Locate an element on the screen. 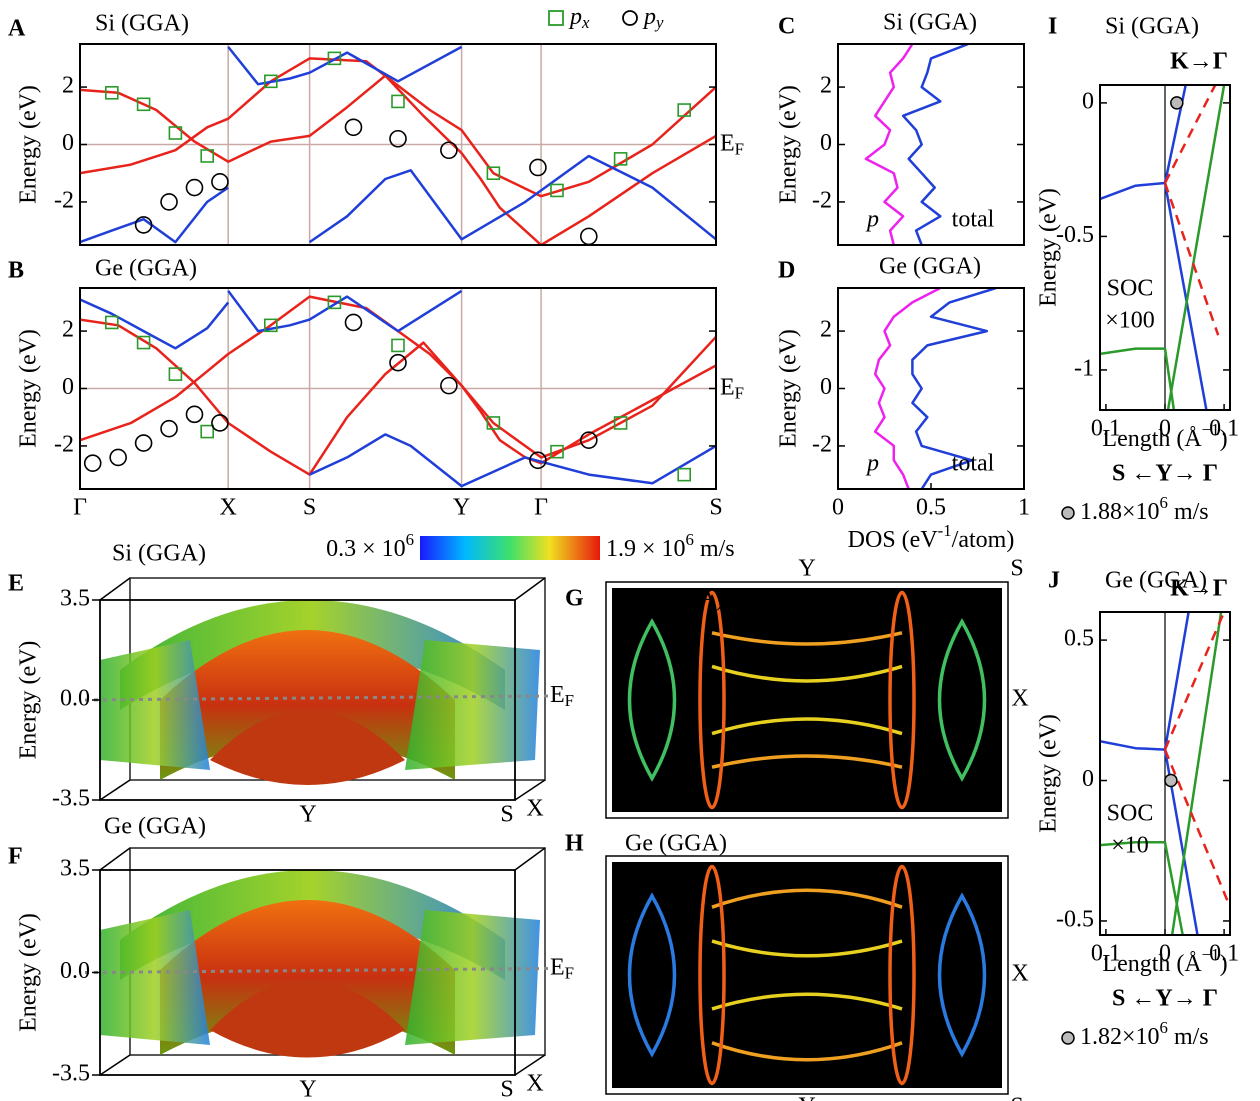 The width and height of the screenshot is (1260, 1101). legend-point is located at coordinates (1068, 513).